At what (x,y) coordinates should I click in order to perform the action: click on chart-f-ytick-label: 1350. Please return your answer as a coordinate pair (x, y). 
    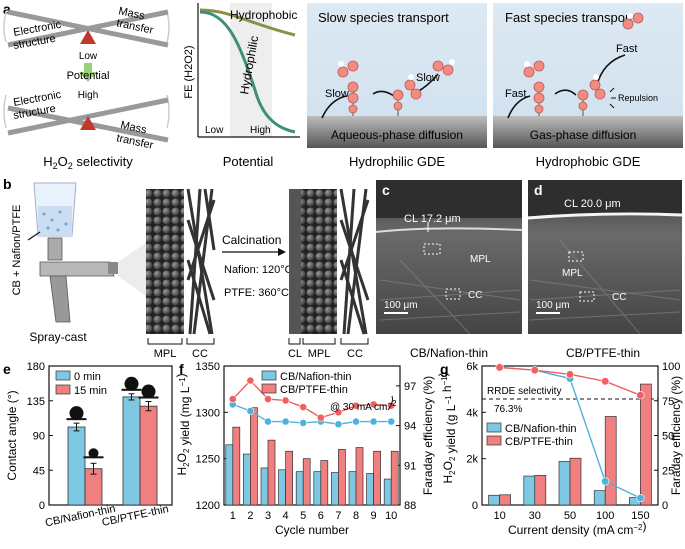
    Looking at the image, I should click on (208, 367).